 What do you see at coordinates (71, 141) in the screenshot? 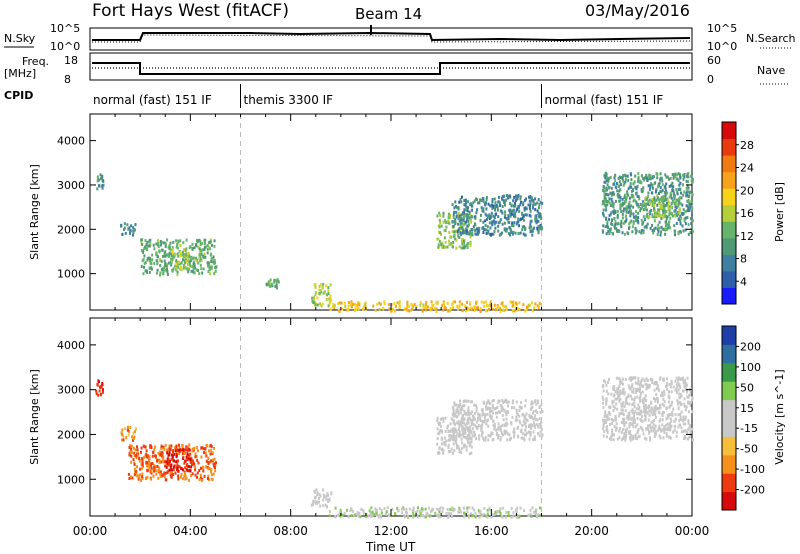
I see `y-tick-label: 4000` at bounding box center [71, 141].